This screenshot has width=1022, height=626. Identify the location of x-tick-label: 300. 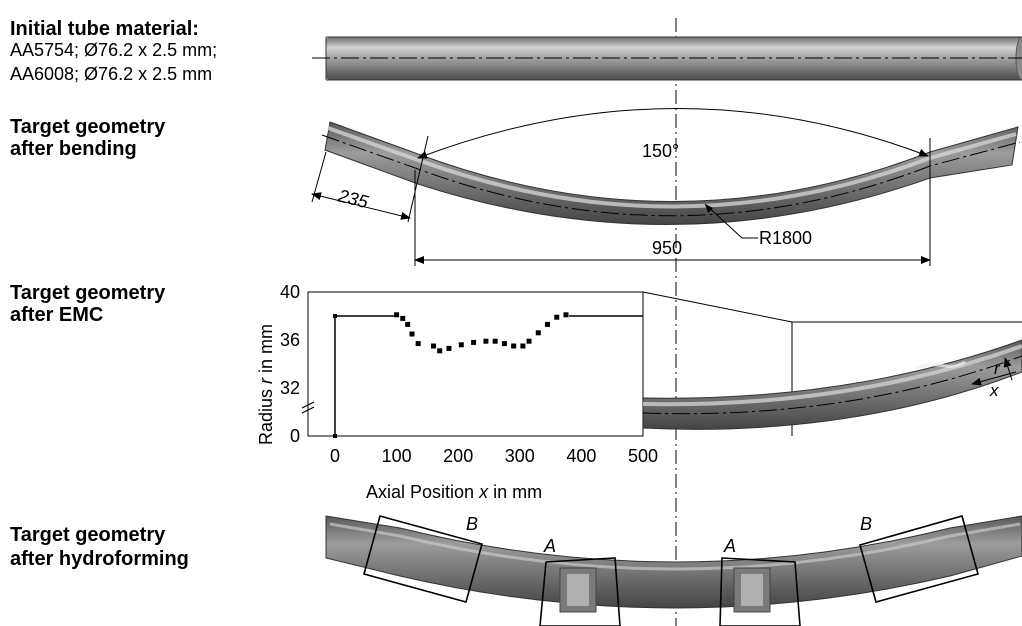
(520, 456).